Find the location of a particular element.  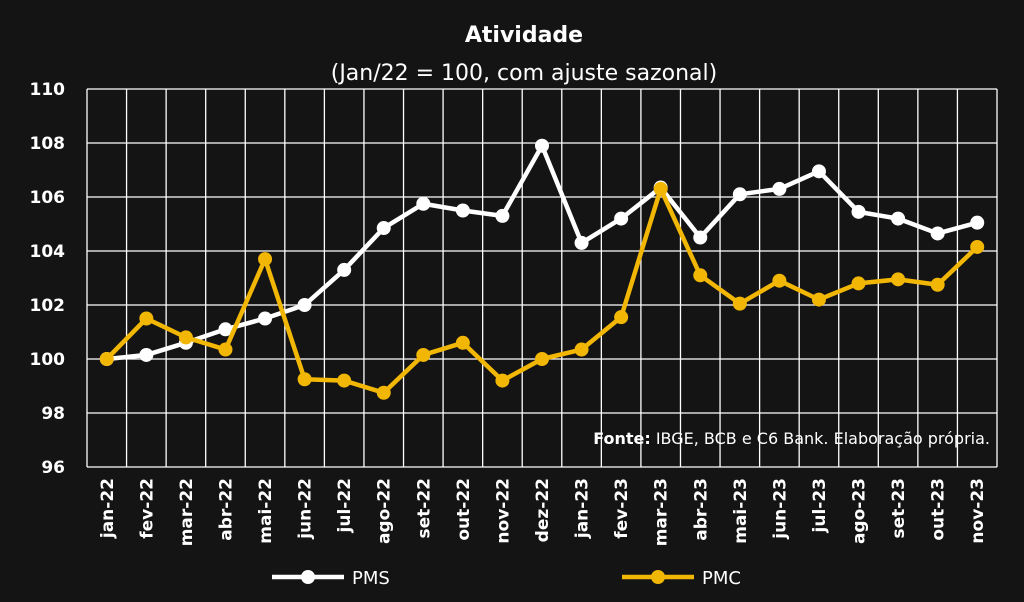

x-tick-label: set-23 is located at coordinates (899, 508).